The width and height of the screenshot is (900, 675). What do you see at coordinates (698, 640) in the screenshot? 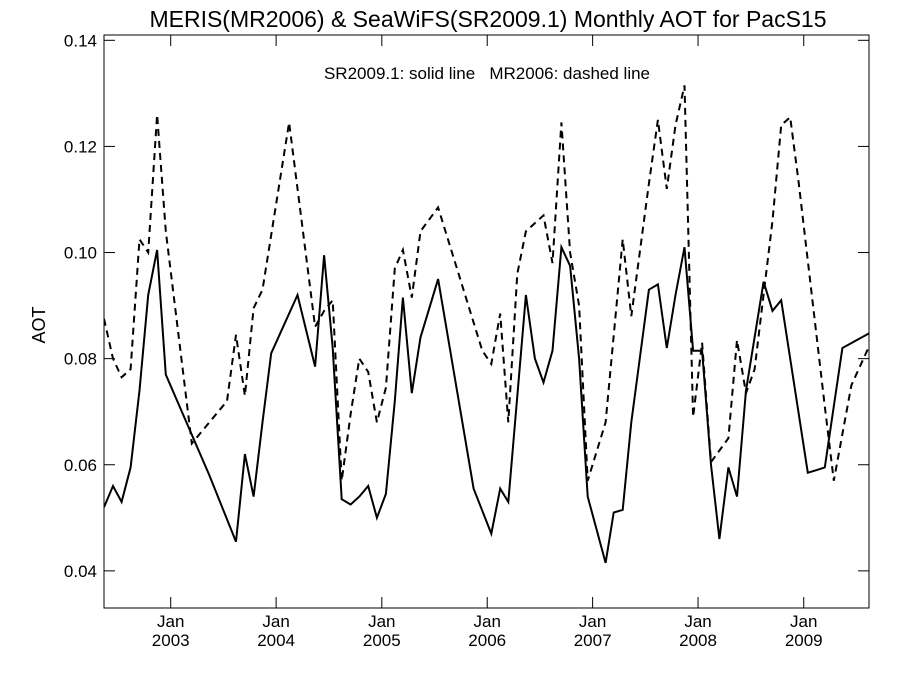
I see `x-tick-year-label: 2008` at bounding box center [698, 640].